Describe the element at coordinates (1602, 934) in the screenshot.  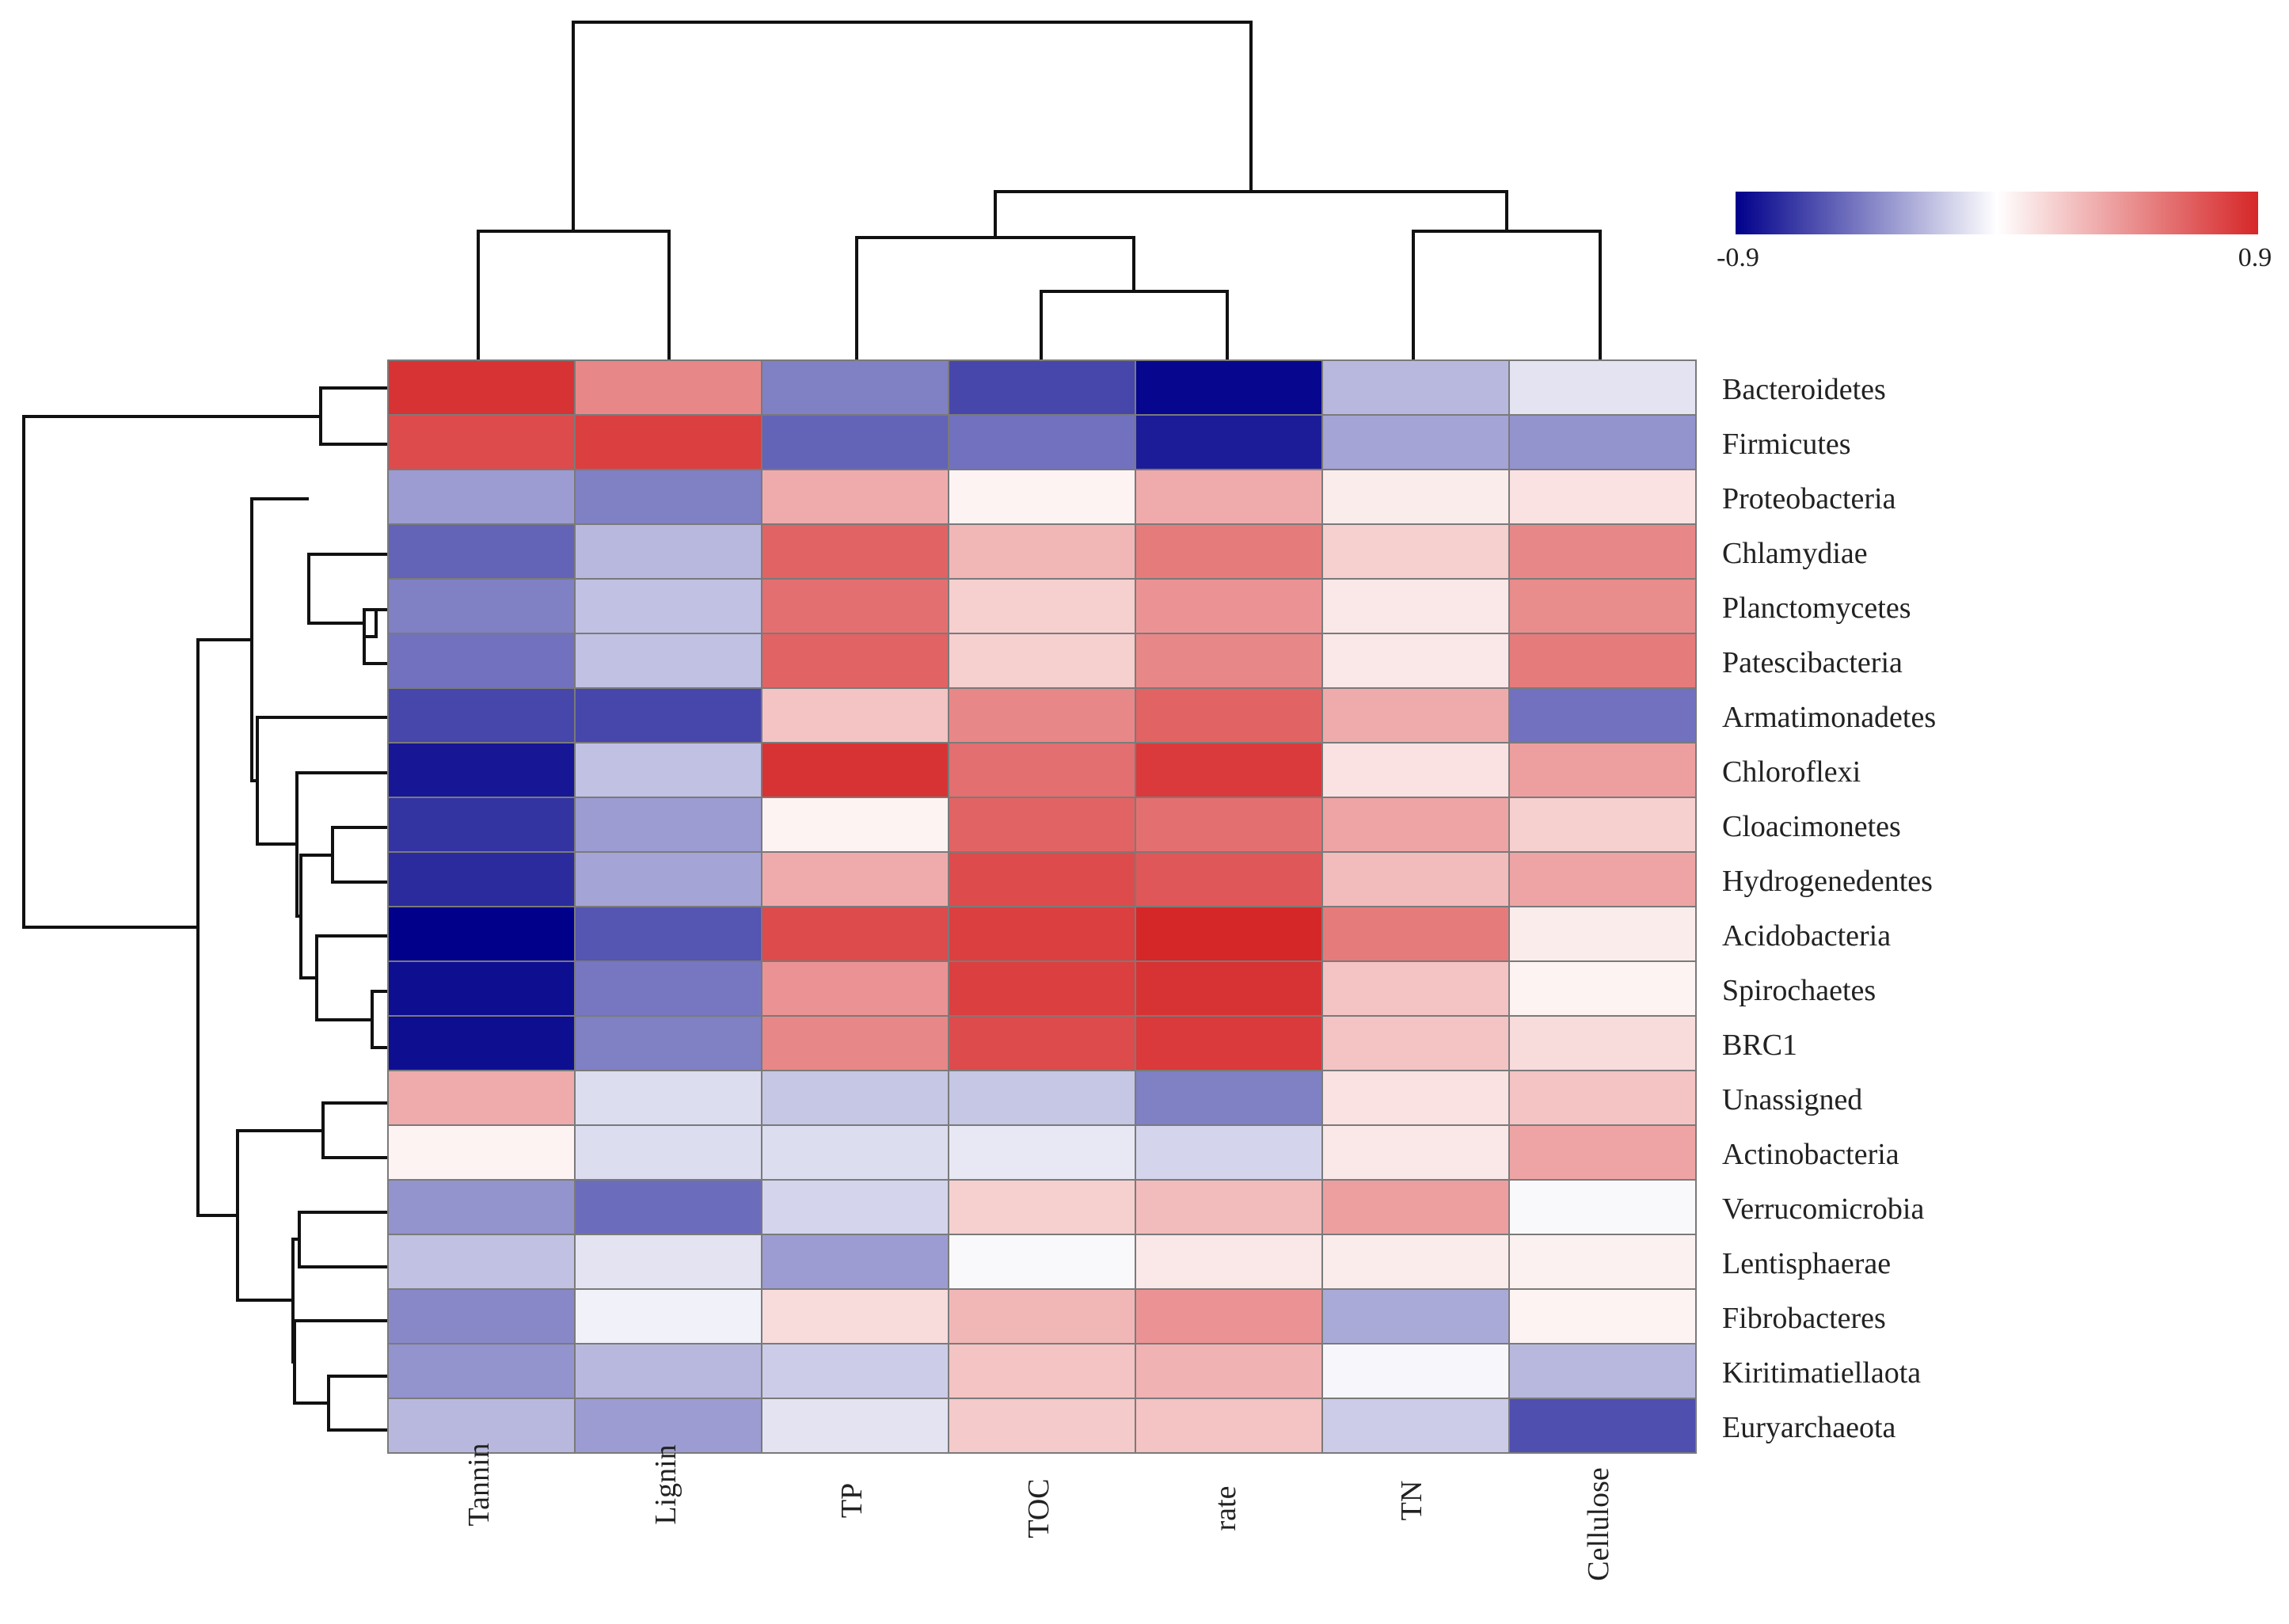
I see `heatmap-cell-Acidobacteria-Cellulose` at that location.